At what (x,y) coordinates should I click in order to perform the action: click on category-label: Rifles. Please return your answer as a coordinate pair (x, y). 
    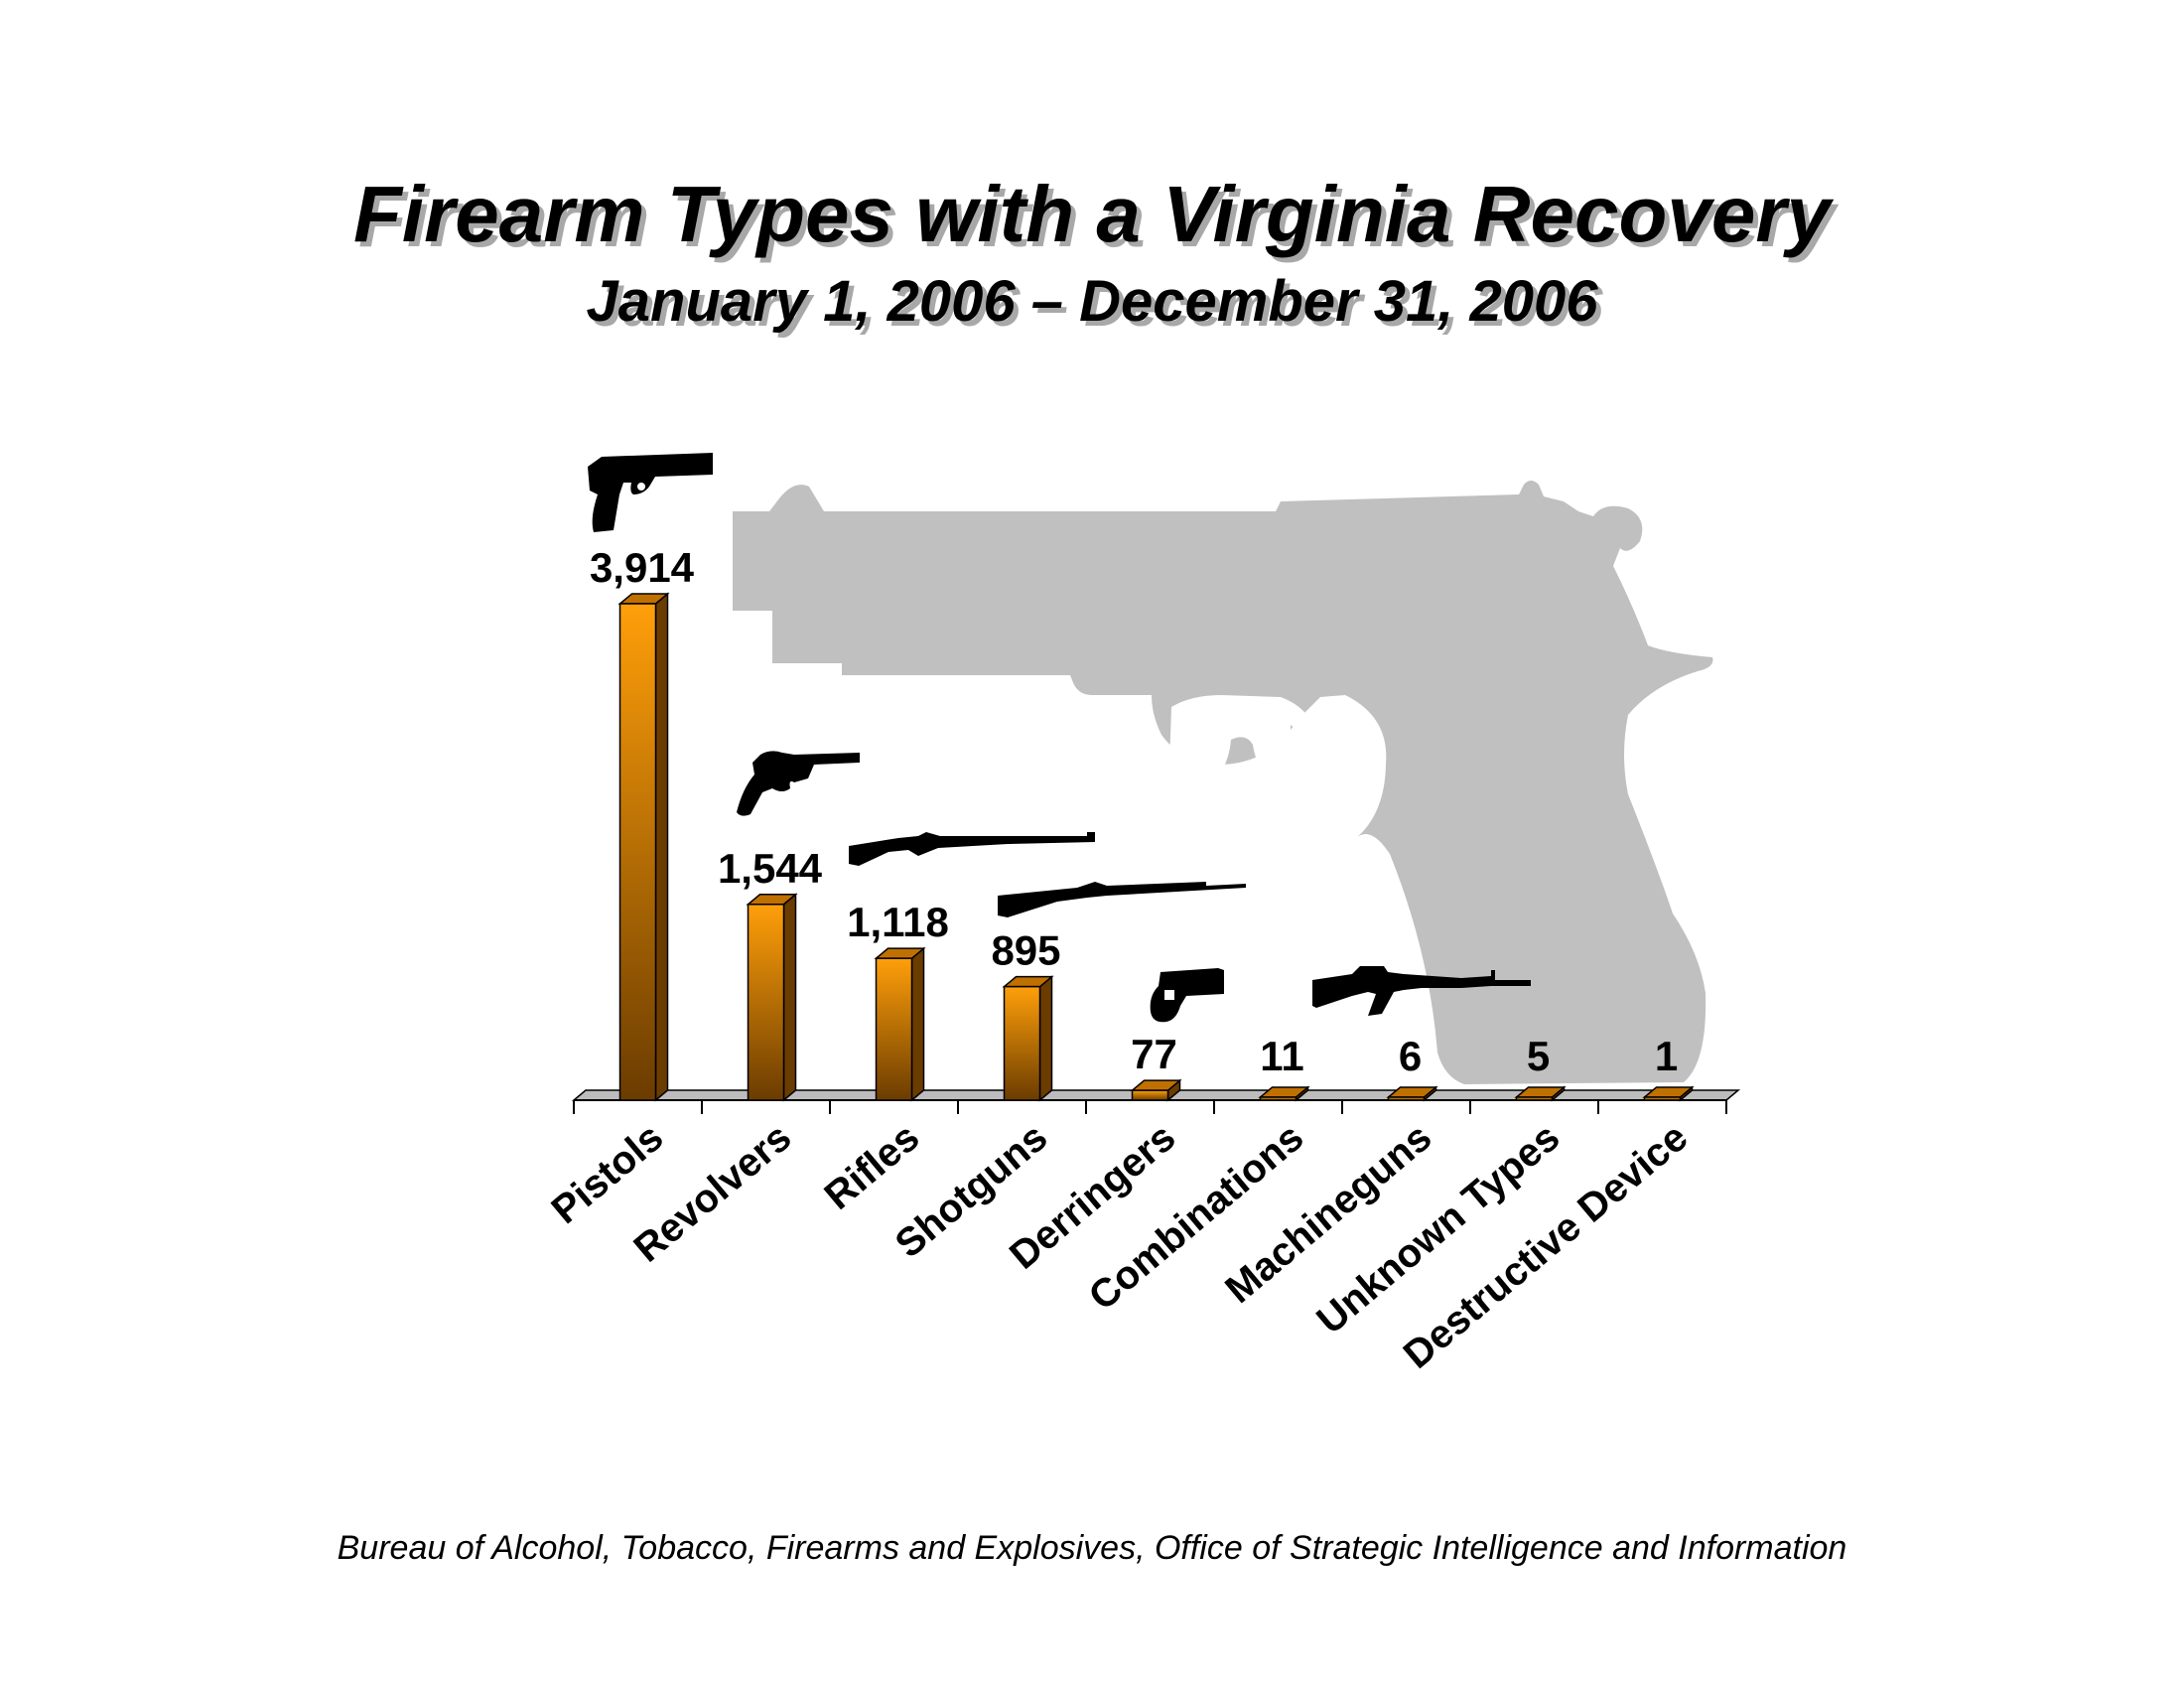
    Looking at the image, I should click on (872, 1166).